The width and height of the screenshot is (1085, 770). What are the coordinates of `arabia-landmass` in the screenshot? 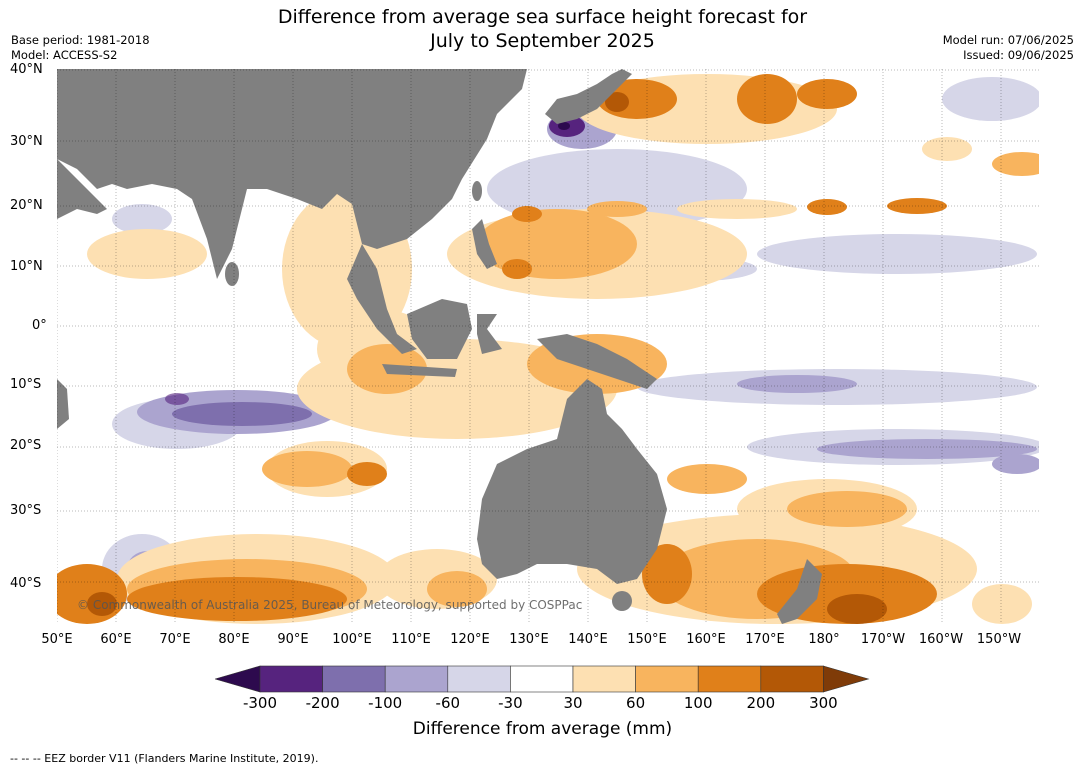 It's located at (82, 189).